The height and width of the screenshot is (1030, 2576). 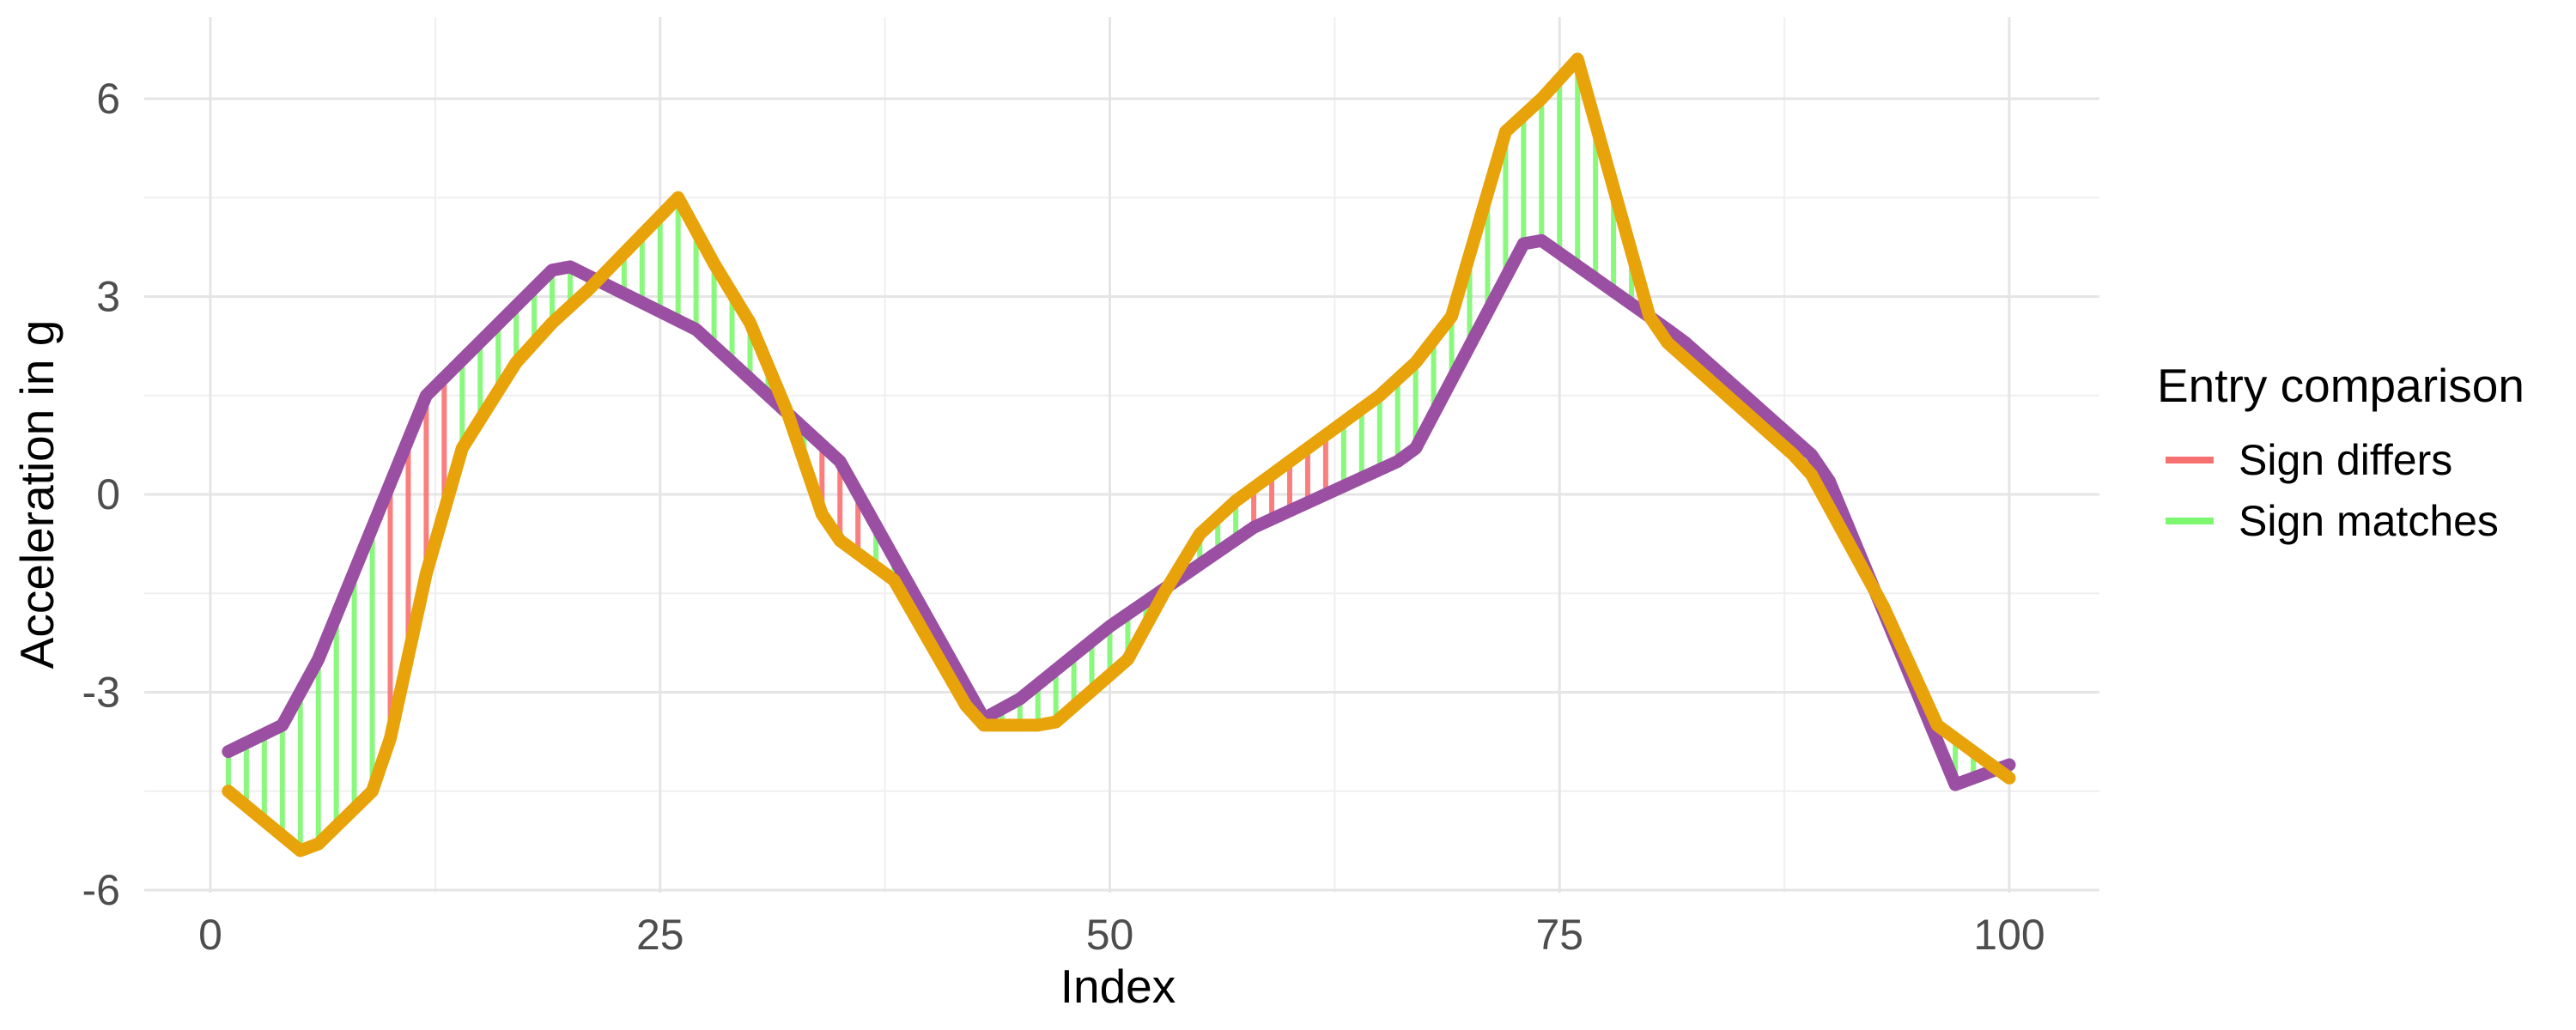 What do you see at coordinates (660, 935) in the screenshot?
I see `x-tick-label: 25` at bounding box center [660, 935].